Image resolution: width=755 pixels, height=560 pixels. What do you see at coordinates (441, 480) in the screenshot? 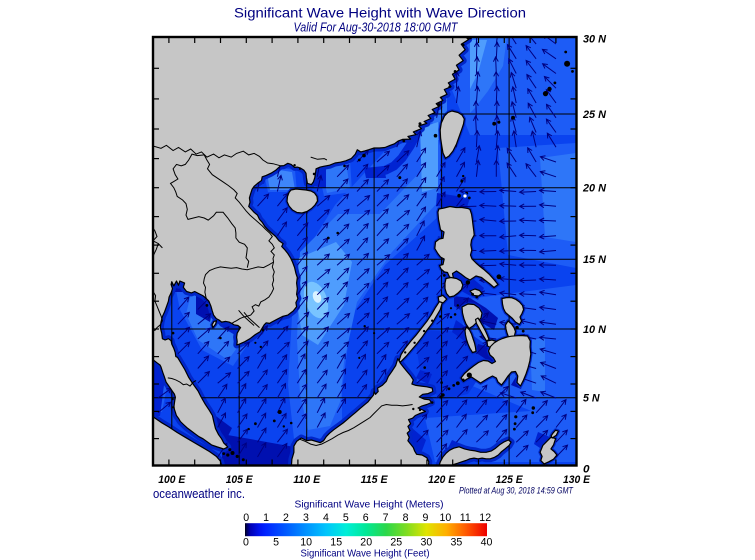
I see `svg-text: 120 E` at bounding box center [441, 480].